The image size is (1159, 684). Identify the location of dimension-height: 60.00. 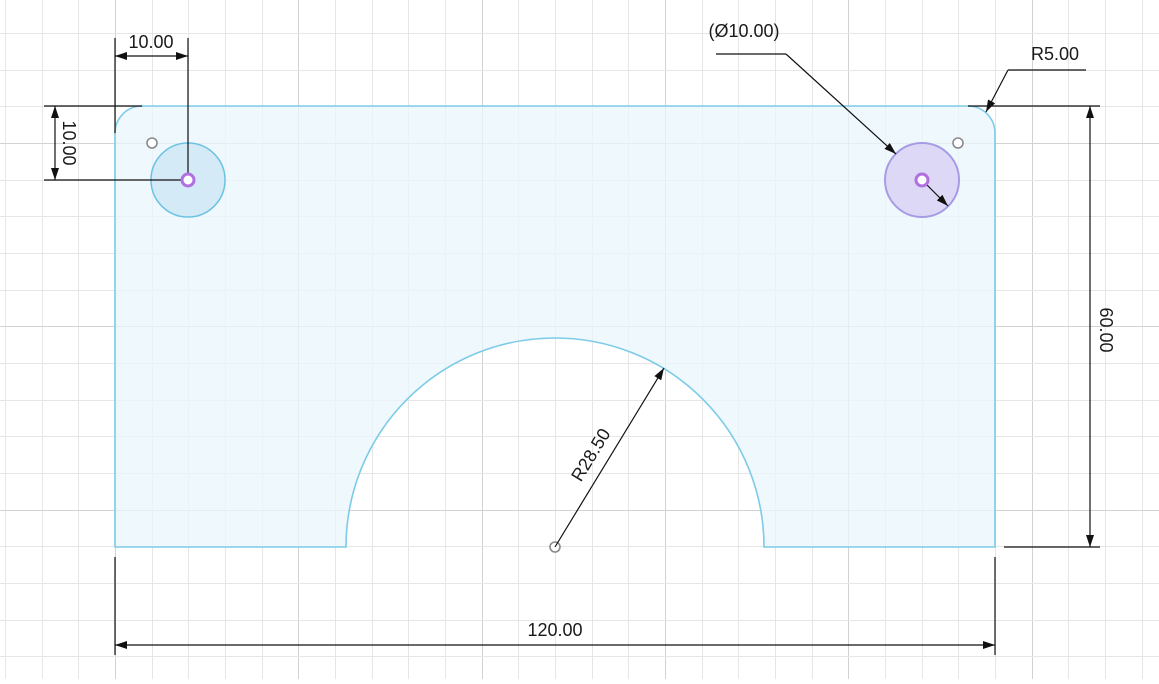
(1042, 326).